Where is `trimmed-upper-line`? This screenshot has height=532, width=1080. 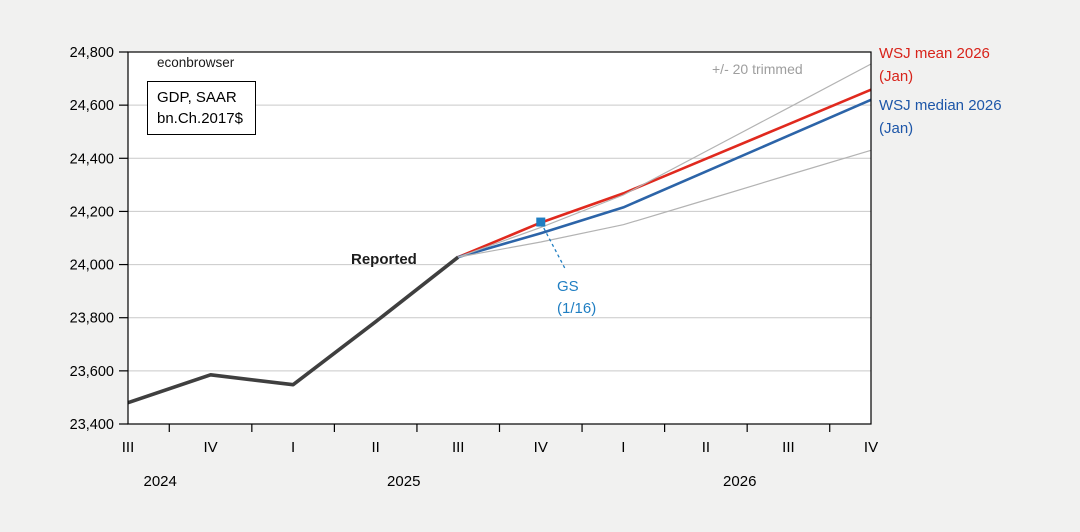
trimmed-upper-line is located at coordinates (664, 160).